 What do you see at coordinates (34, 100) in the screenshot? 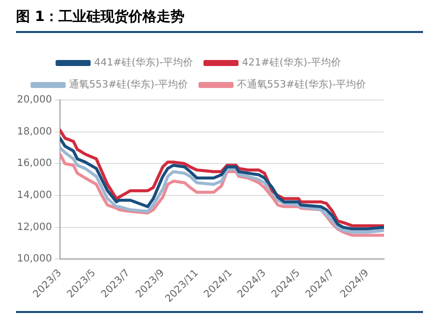
I see `y-tick-label: 20,000` at bounding box center [34, 100].